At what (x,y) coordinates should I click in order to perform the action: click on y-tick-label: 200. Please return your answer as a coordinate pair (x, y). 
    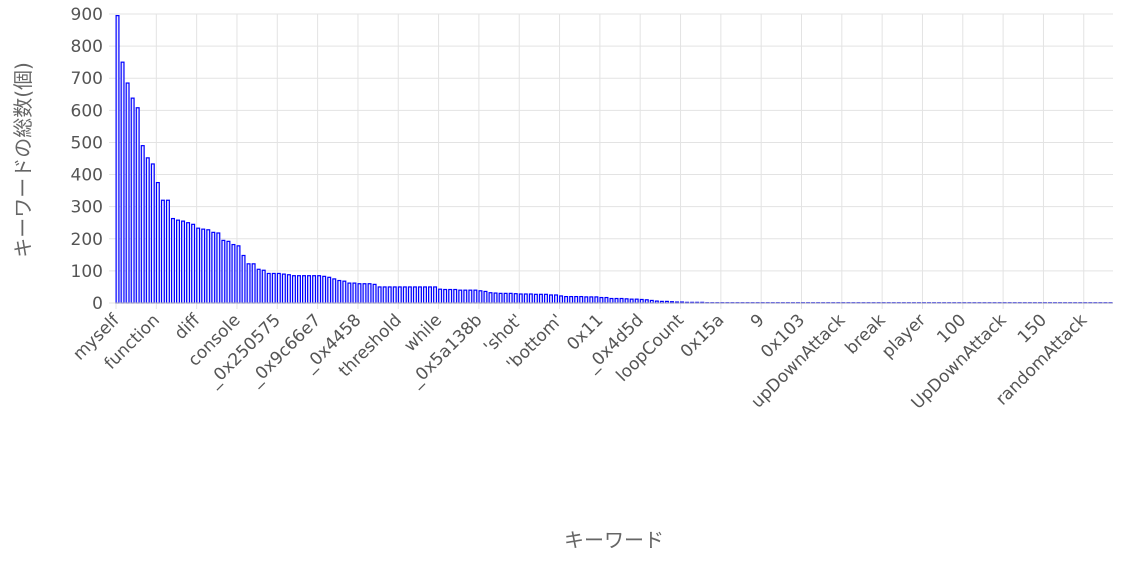
    Looking at the image, I should click on (87, 240).